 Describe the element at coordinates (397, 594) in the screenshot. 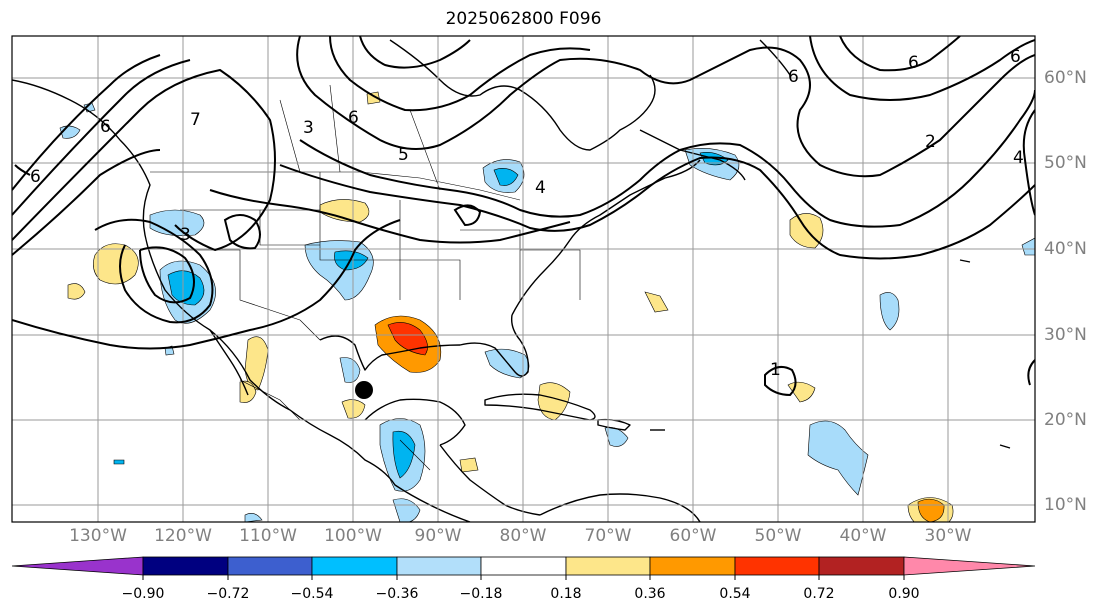

I see `colorbar-label: −0.36` at that location.